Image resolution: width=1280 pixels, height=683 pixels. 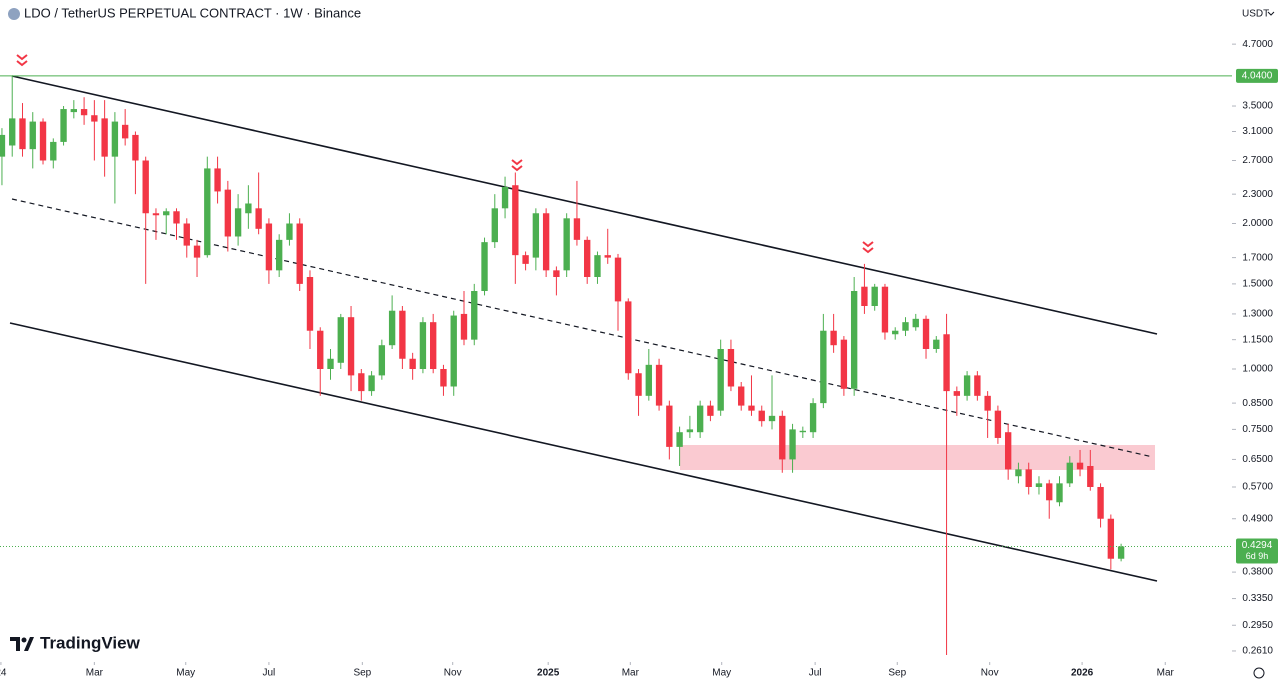 I want to click on settings, so click(x=1259, y=673).